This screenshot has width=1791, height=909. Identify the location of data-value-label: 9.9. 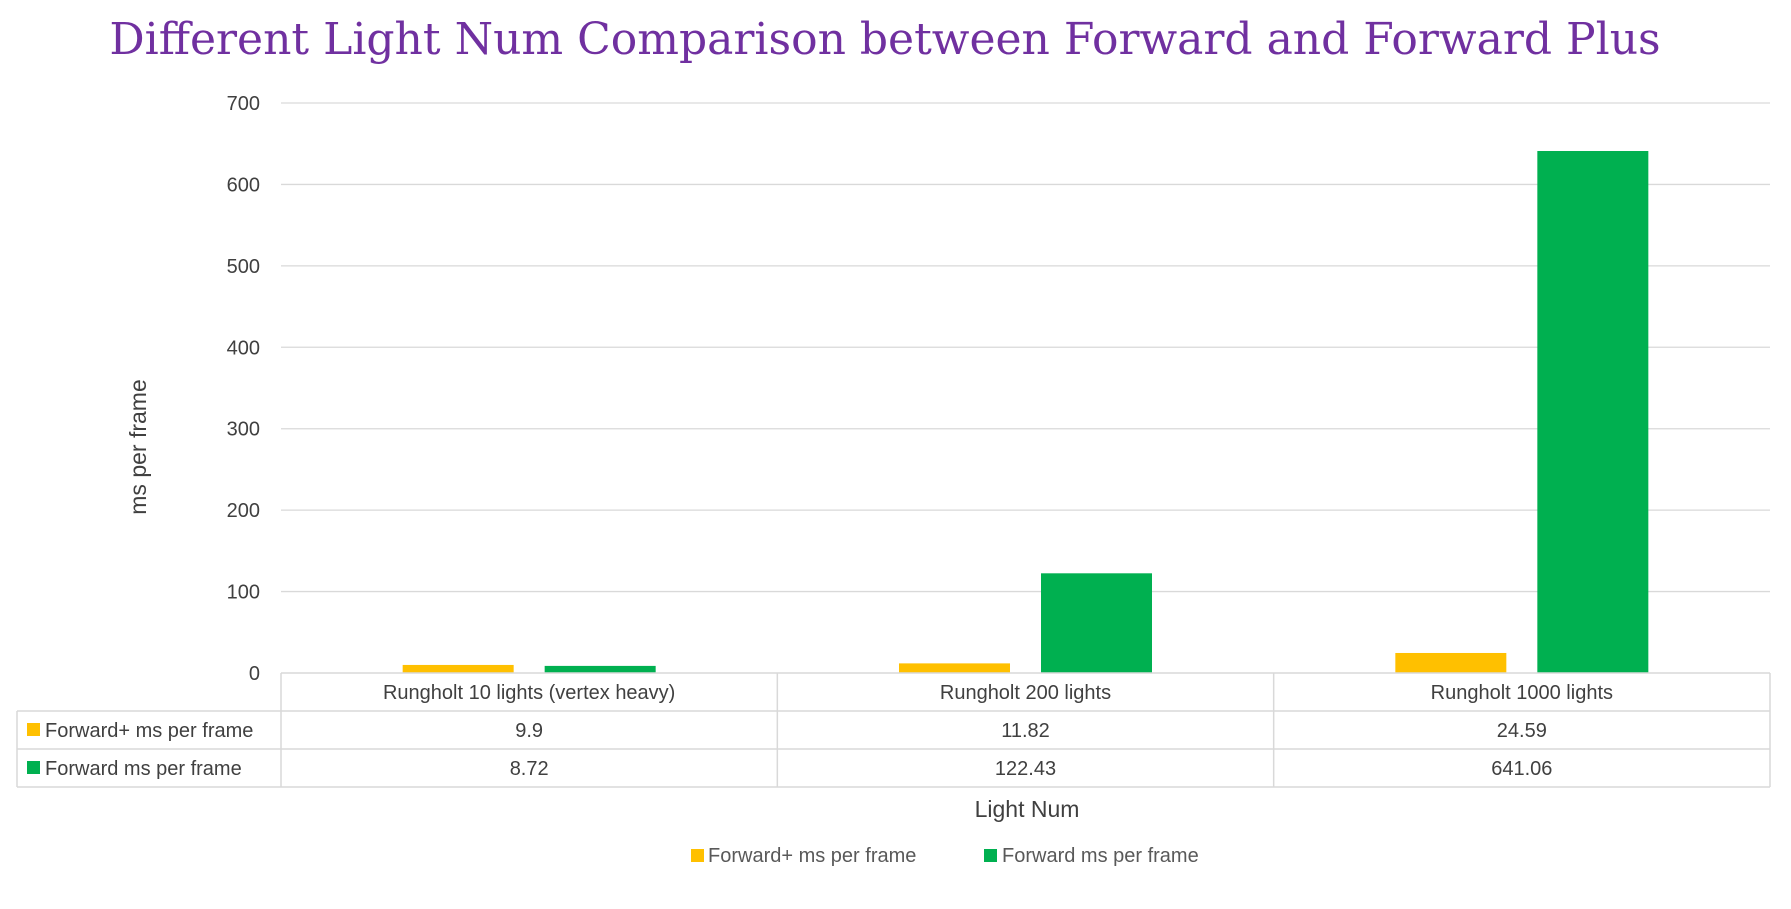
(529, 731).